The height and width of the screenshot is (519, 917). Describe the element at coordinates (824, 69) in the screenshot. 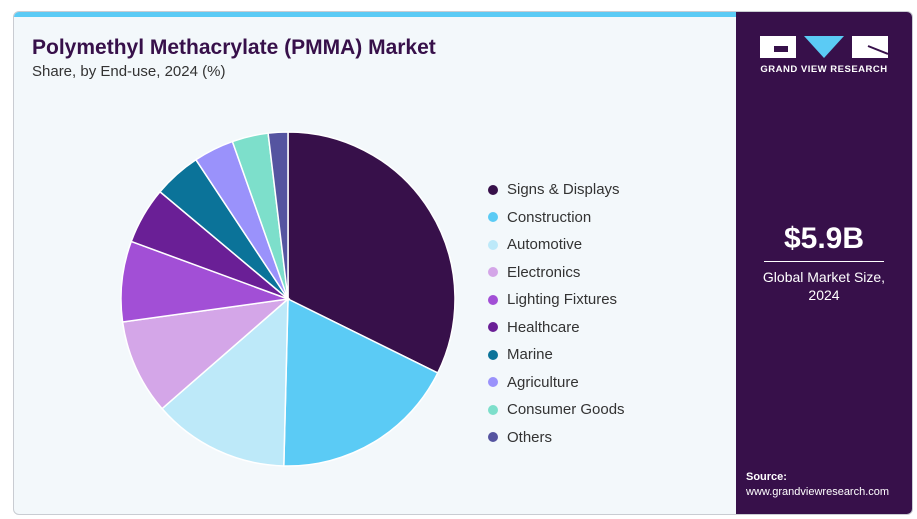

I see `brand-name: GRAND VIEW RESEARCH` at that location.